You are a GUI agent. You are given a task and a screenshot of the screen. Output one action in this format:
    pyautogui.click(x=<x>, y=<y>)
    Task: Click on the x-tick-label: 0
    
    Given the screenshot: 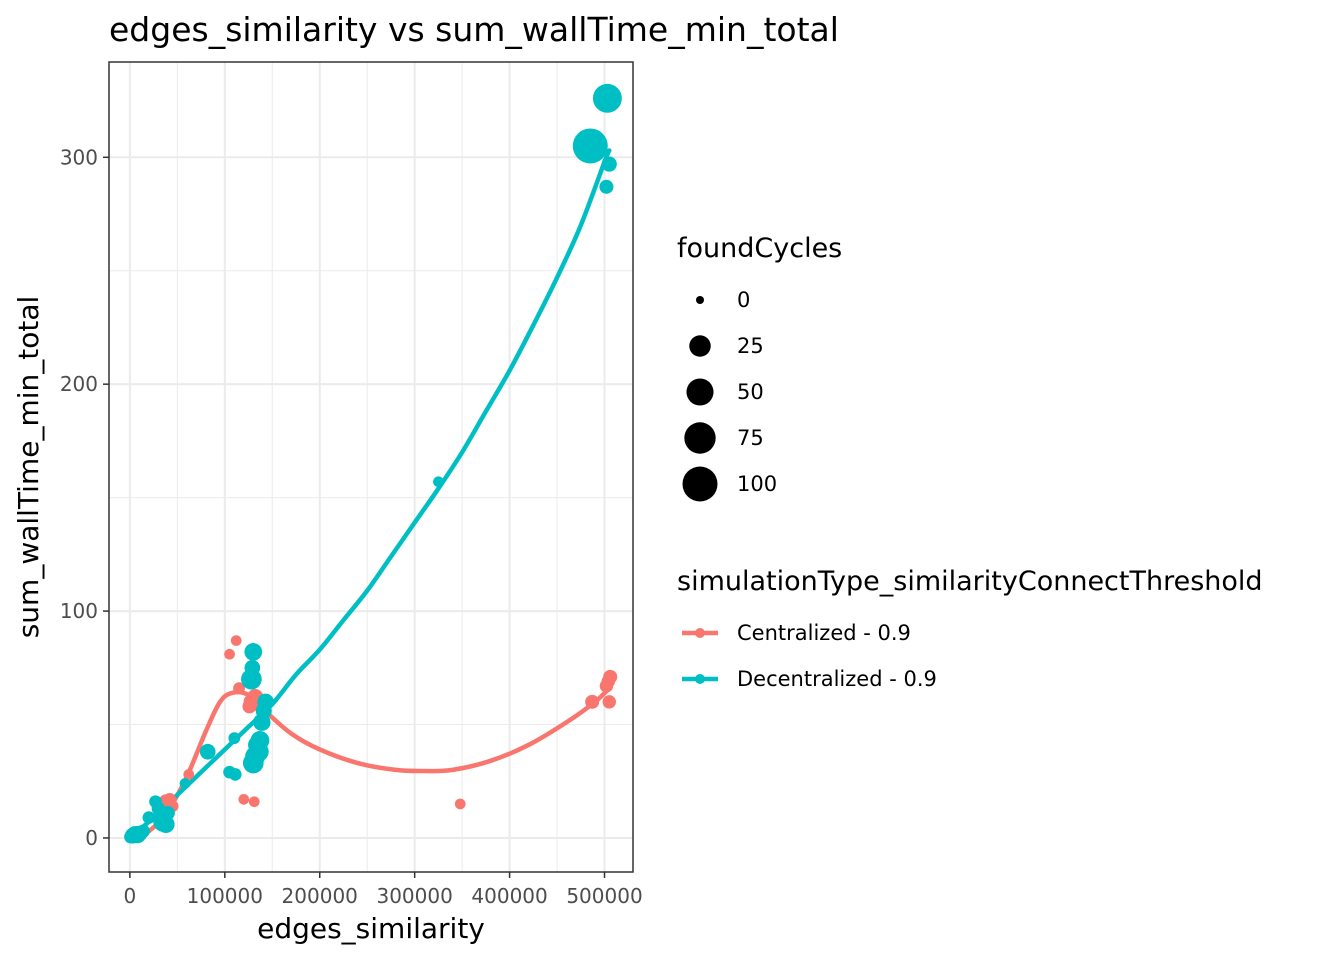 What is the action you would take?
    pyautogui.click(x=130, y=896)
    